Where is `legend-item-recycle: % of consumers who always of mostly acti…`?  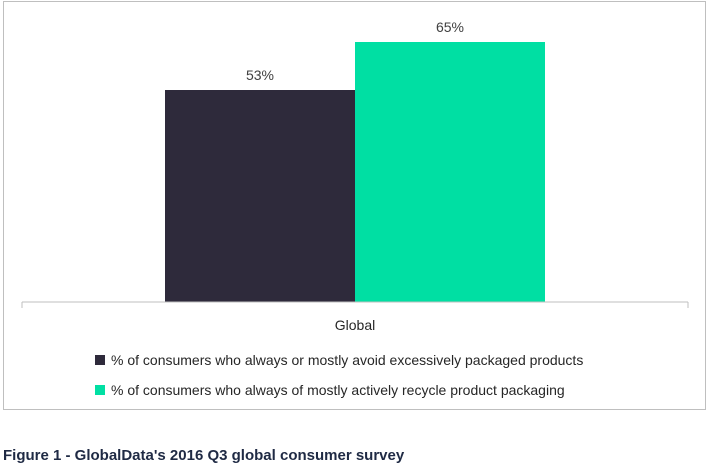
legend-item-recycle: % of consumers who always of mostly acti… is located at coordinates (339, 390).